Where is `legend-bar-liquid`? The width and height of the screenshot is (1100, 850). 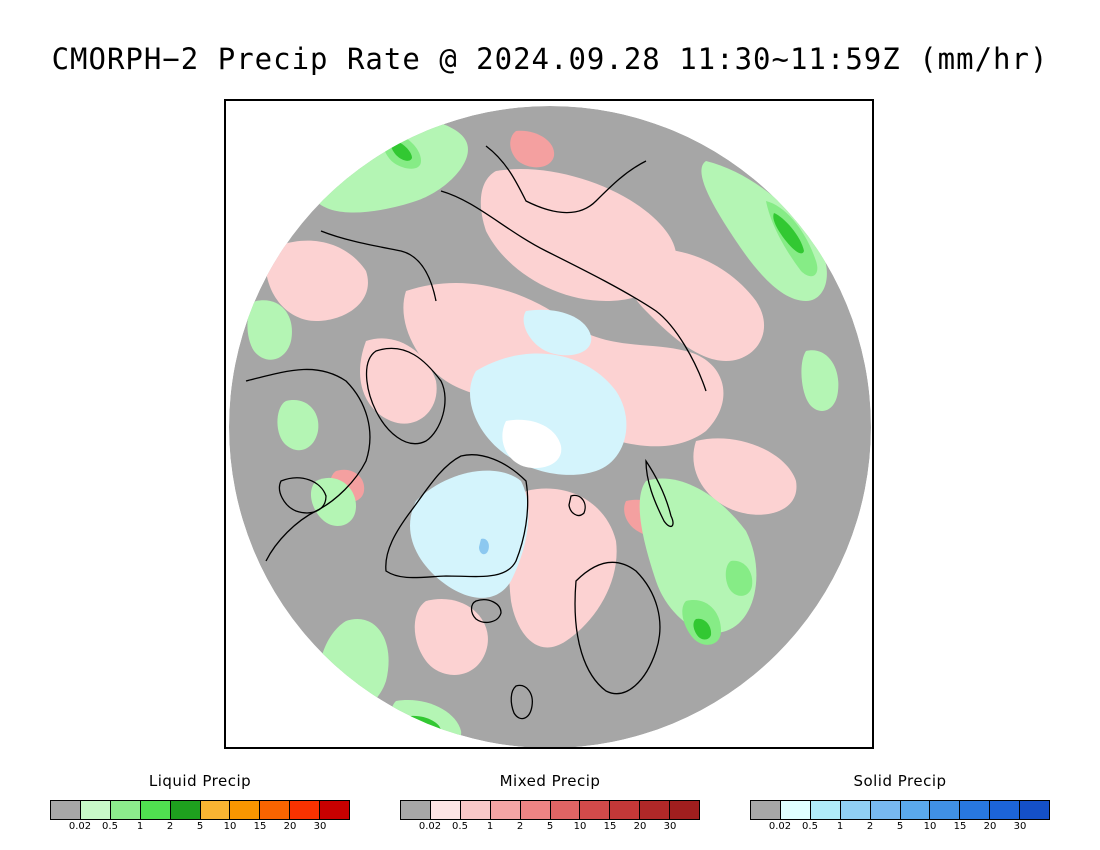
legend-bar-liquid is located at coordinates (200, 810).